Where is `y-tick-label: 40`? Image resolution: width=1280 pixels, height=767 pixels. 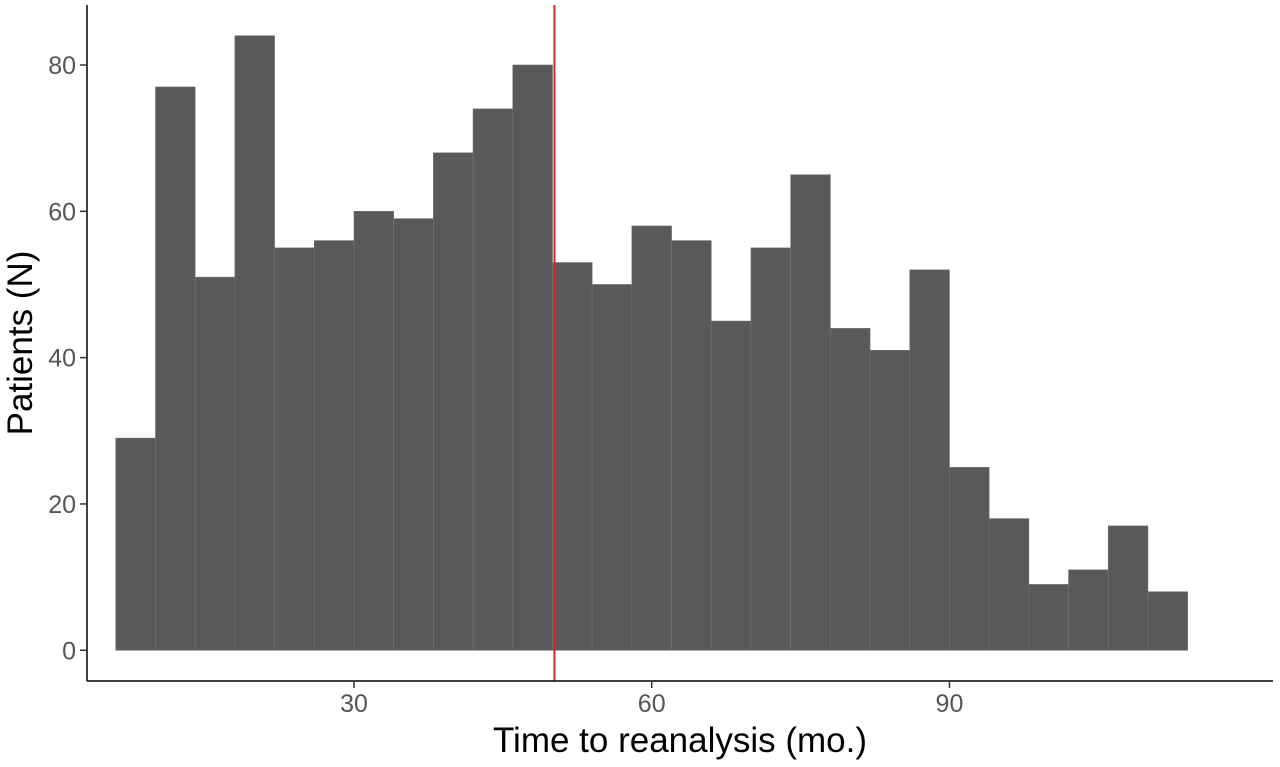
y-tick-label: 40 is located at coordinates (62, 359).